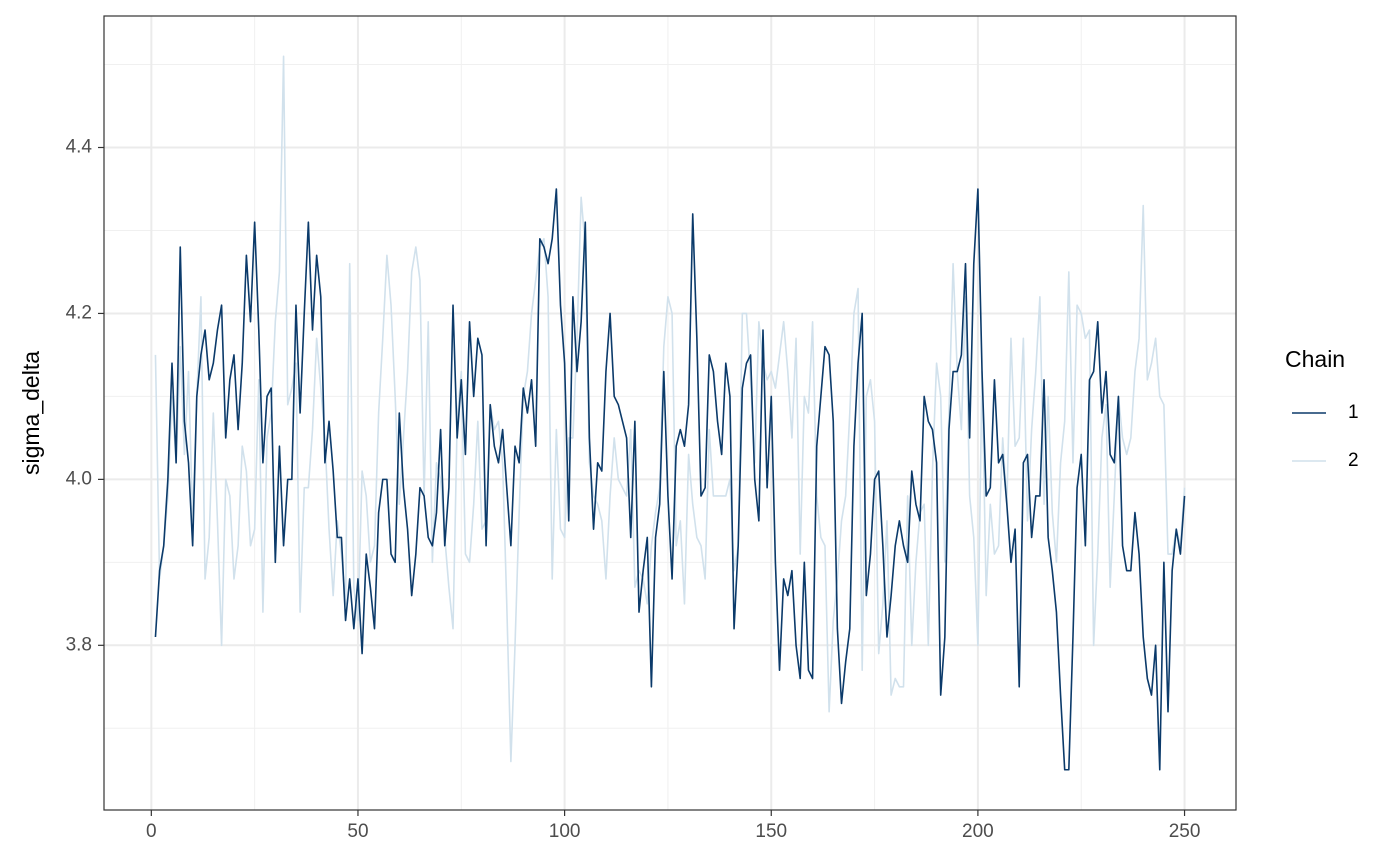 This screenshot has height=865, width=1400. Describe the element at coordinates (1185, 831) in the screenshot. I see `x-tick-label: 250` at that location.